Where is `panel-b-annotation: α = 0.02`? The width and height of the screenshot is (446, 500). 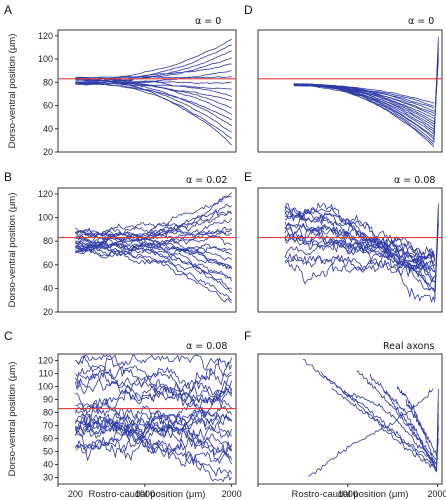 panel-b-annotation: α = 0.02 is located at coordinates (206, 180).